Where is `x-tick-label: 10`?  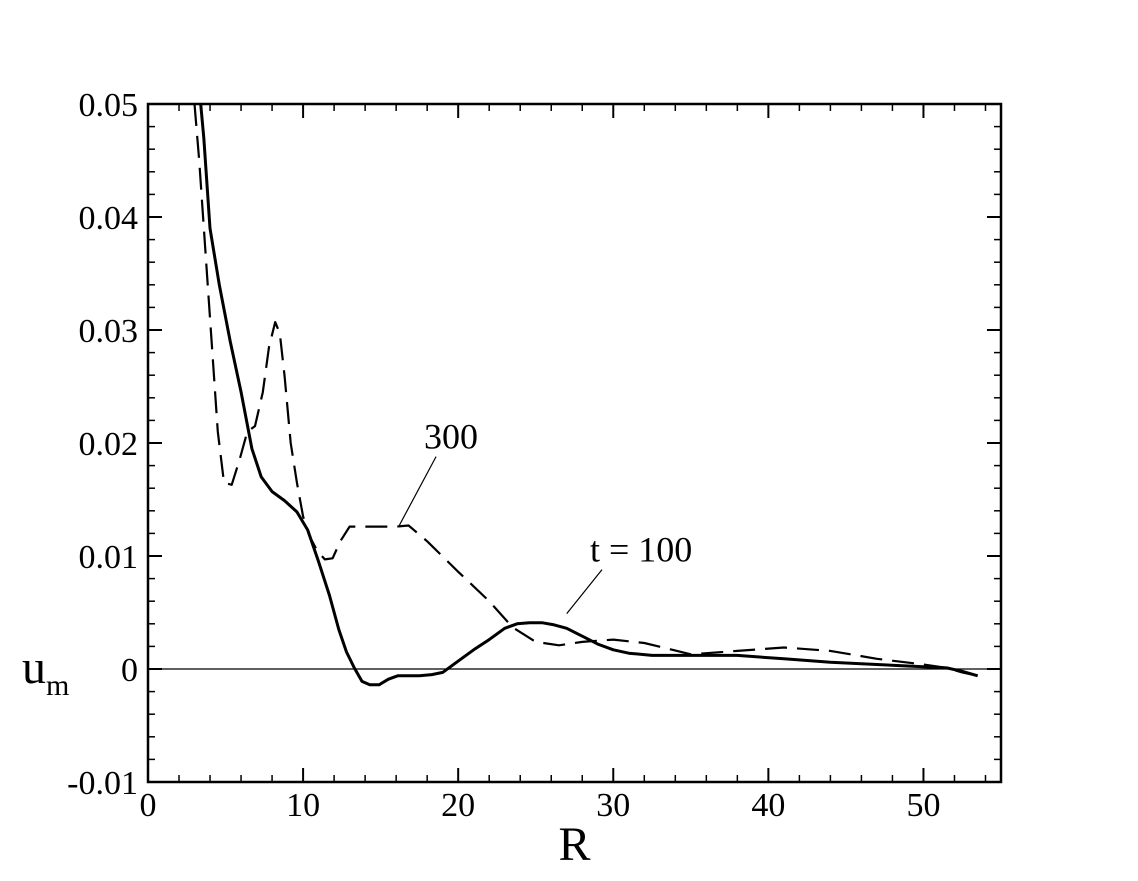 x-tick-label: 10 is located at coordinates (303, 805).